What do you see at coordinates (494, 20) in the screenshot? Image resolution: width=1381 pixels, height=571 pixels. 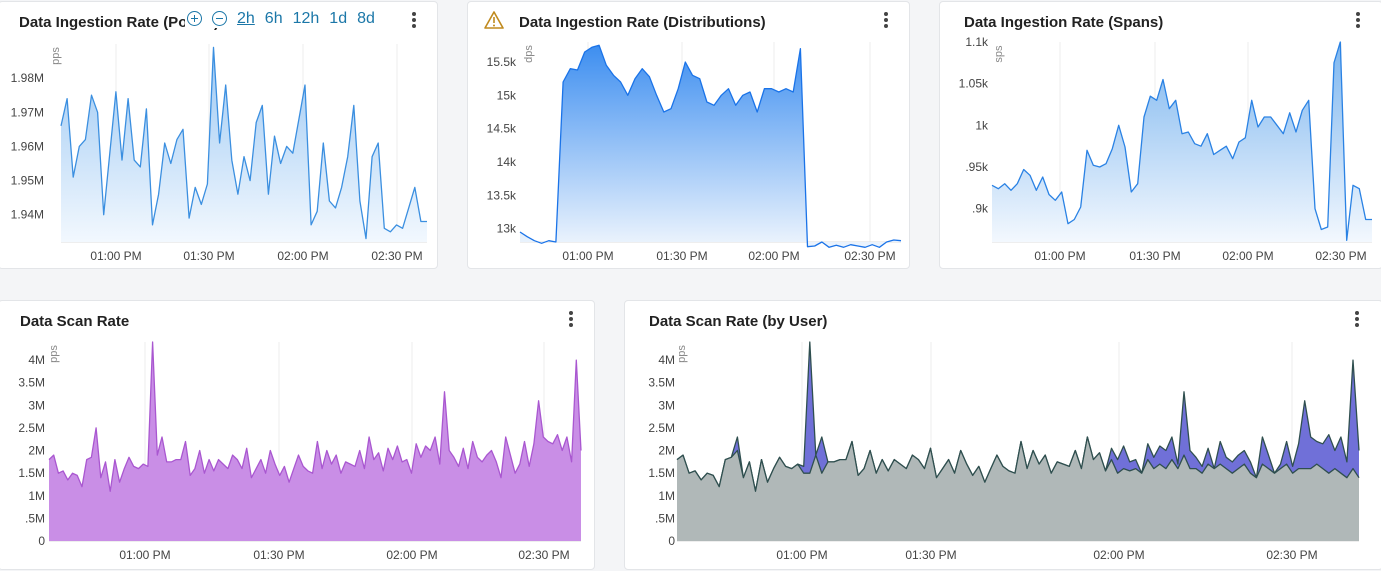 I see `warning-icon` at bounding box center [494, 20].